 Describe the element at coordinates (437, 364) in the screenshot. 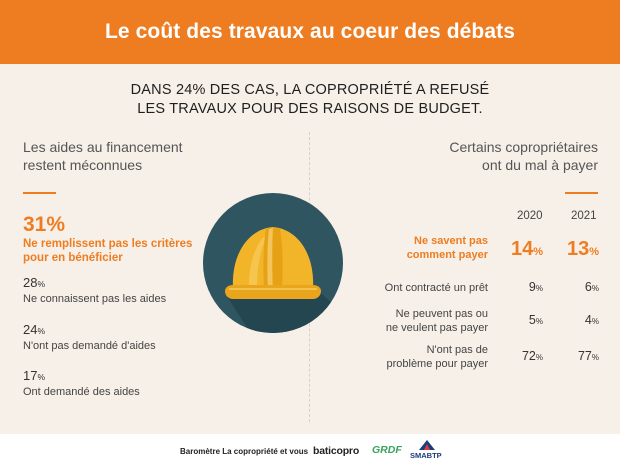

I see `row-label-line-2: problème pour payer` at that location.